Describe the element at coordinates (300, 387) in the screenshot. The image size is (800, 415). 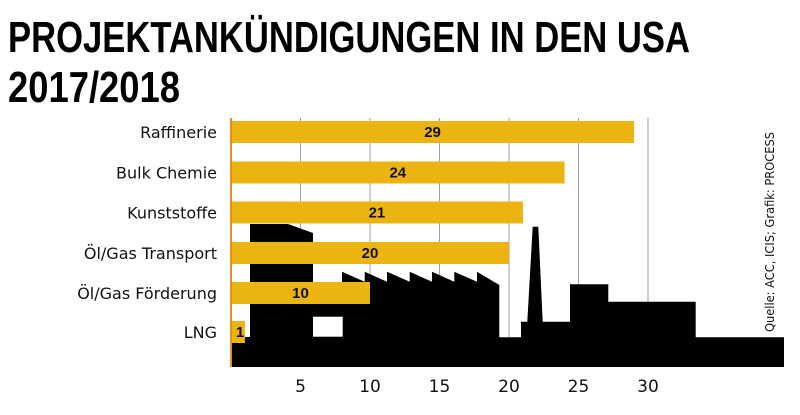
I see `x-tick-label: 5` at that location.